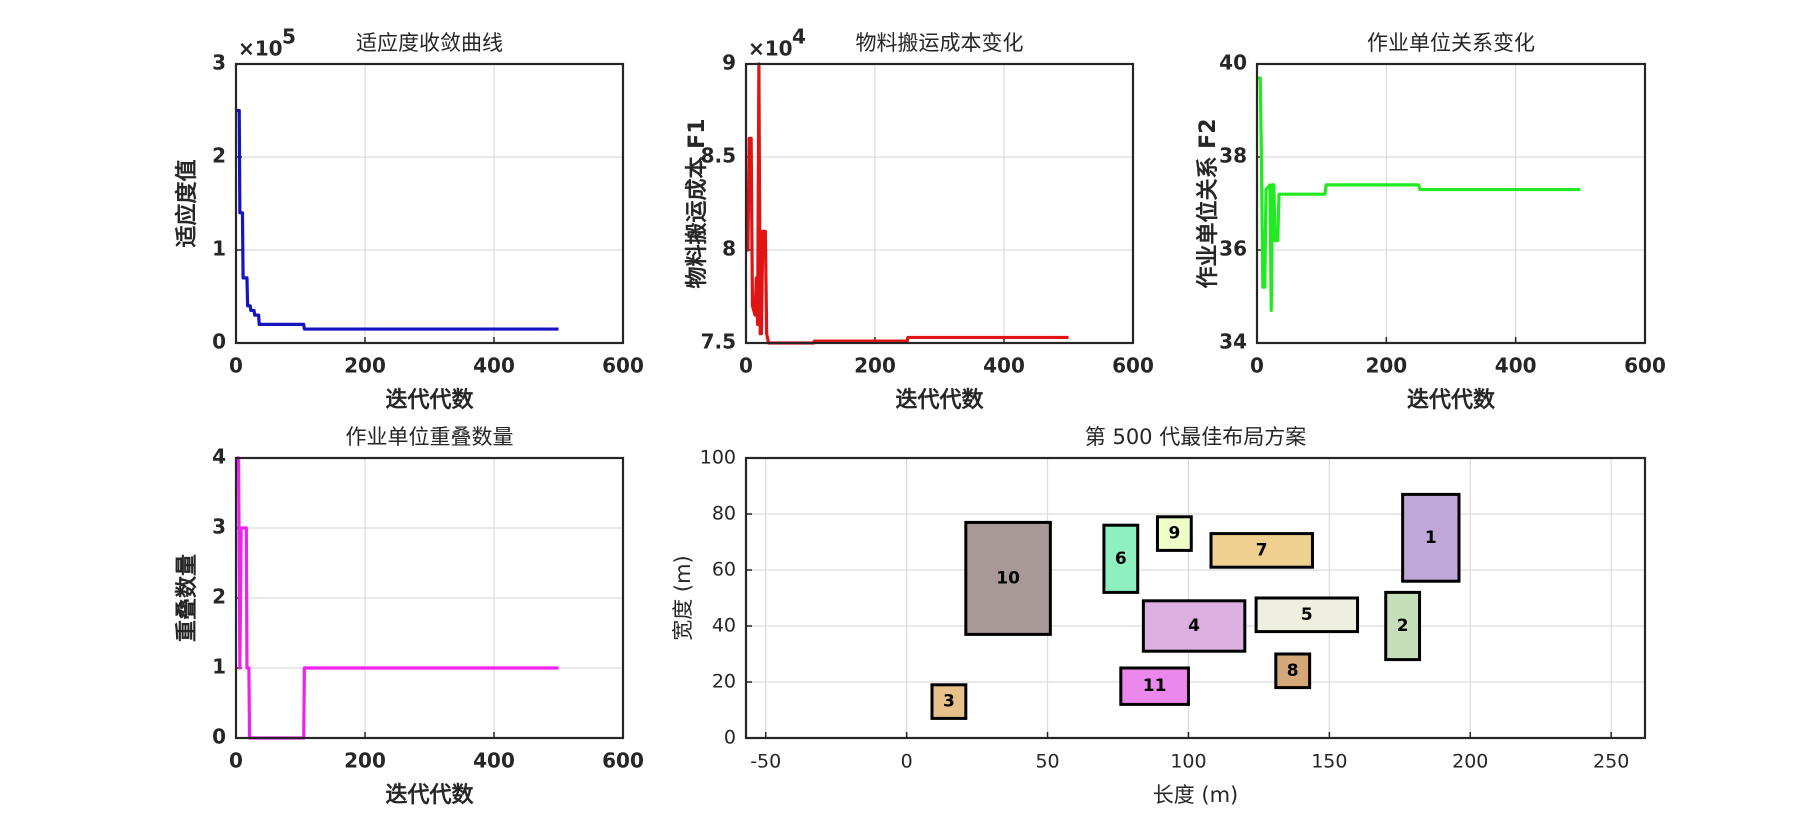 The image size is (1800, 825). Describe the element at coordinates (1188, 762) in the screenshot. I see `x-tick-label: 100` at that location.